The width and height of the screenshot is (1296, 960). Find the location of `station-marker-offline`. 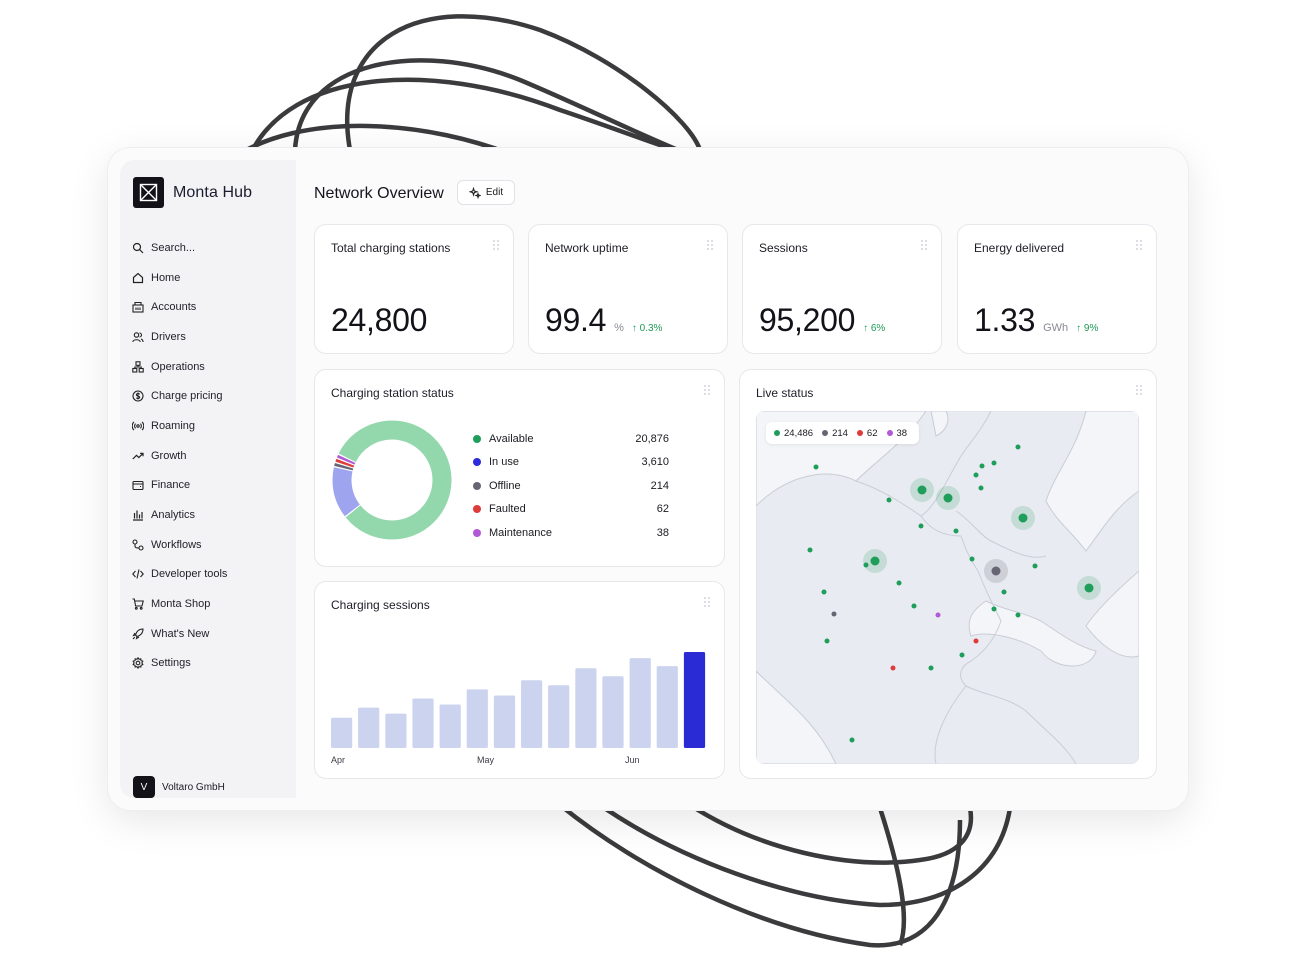

station-marker-offline is located at coordinates (834, 614).